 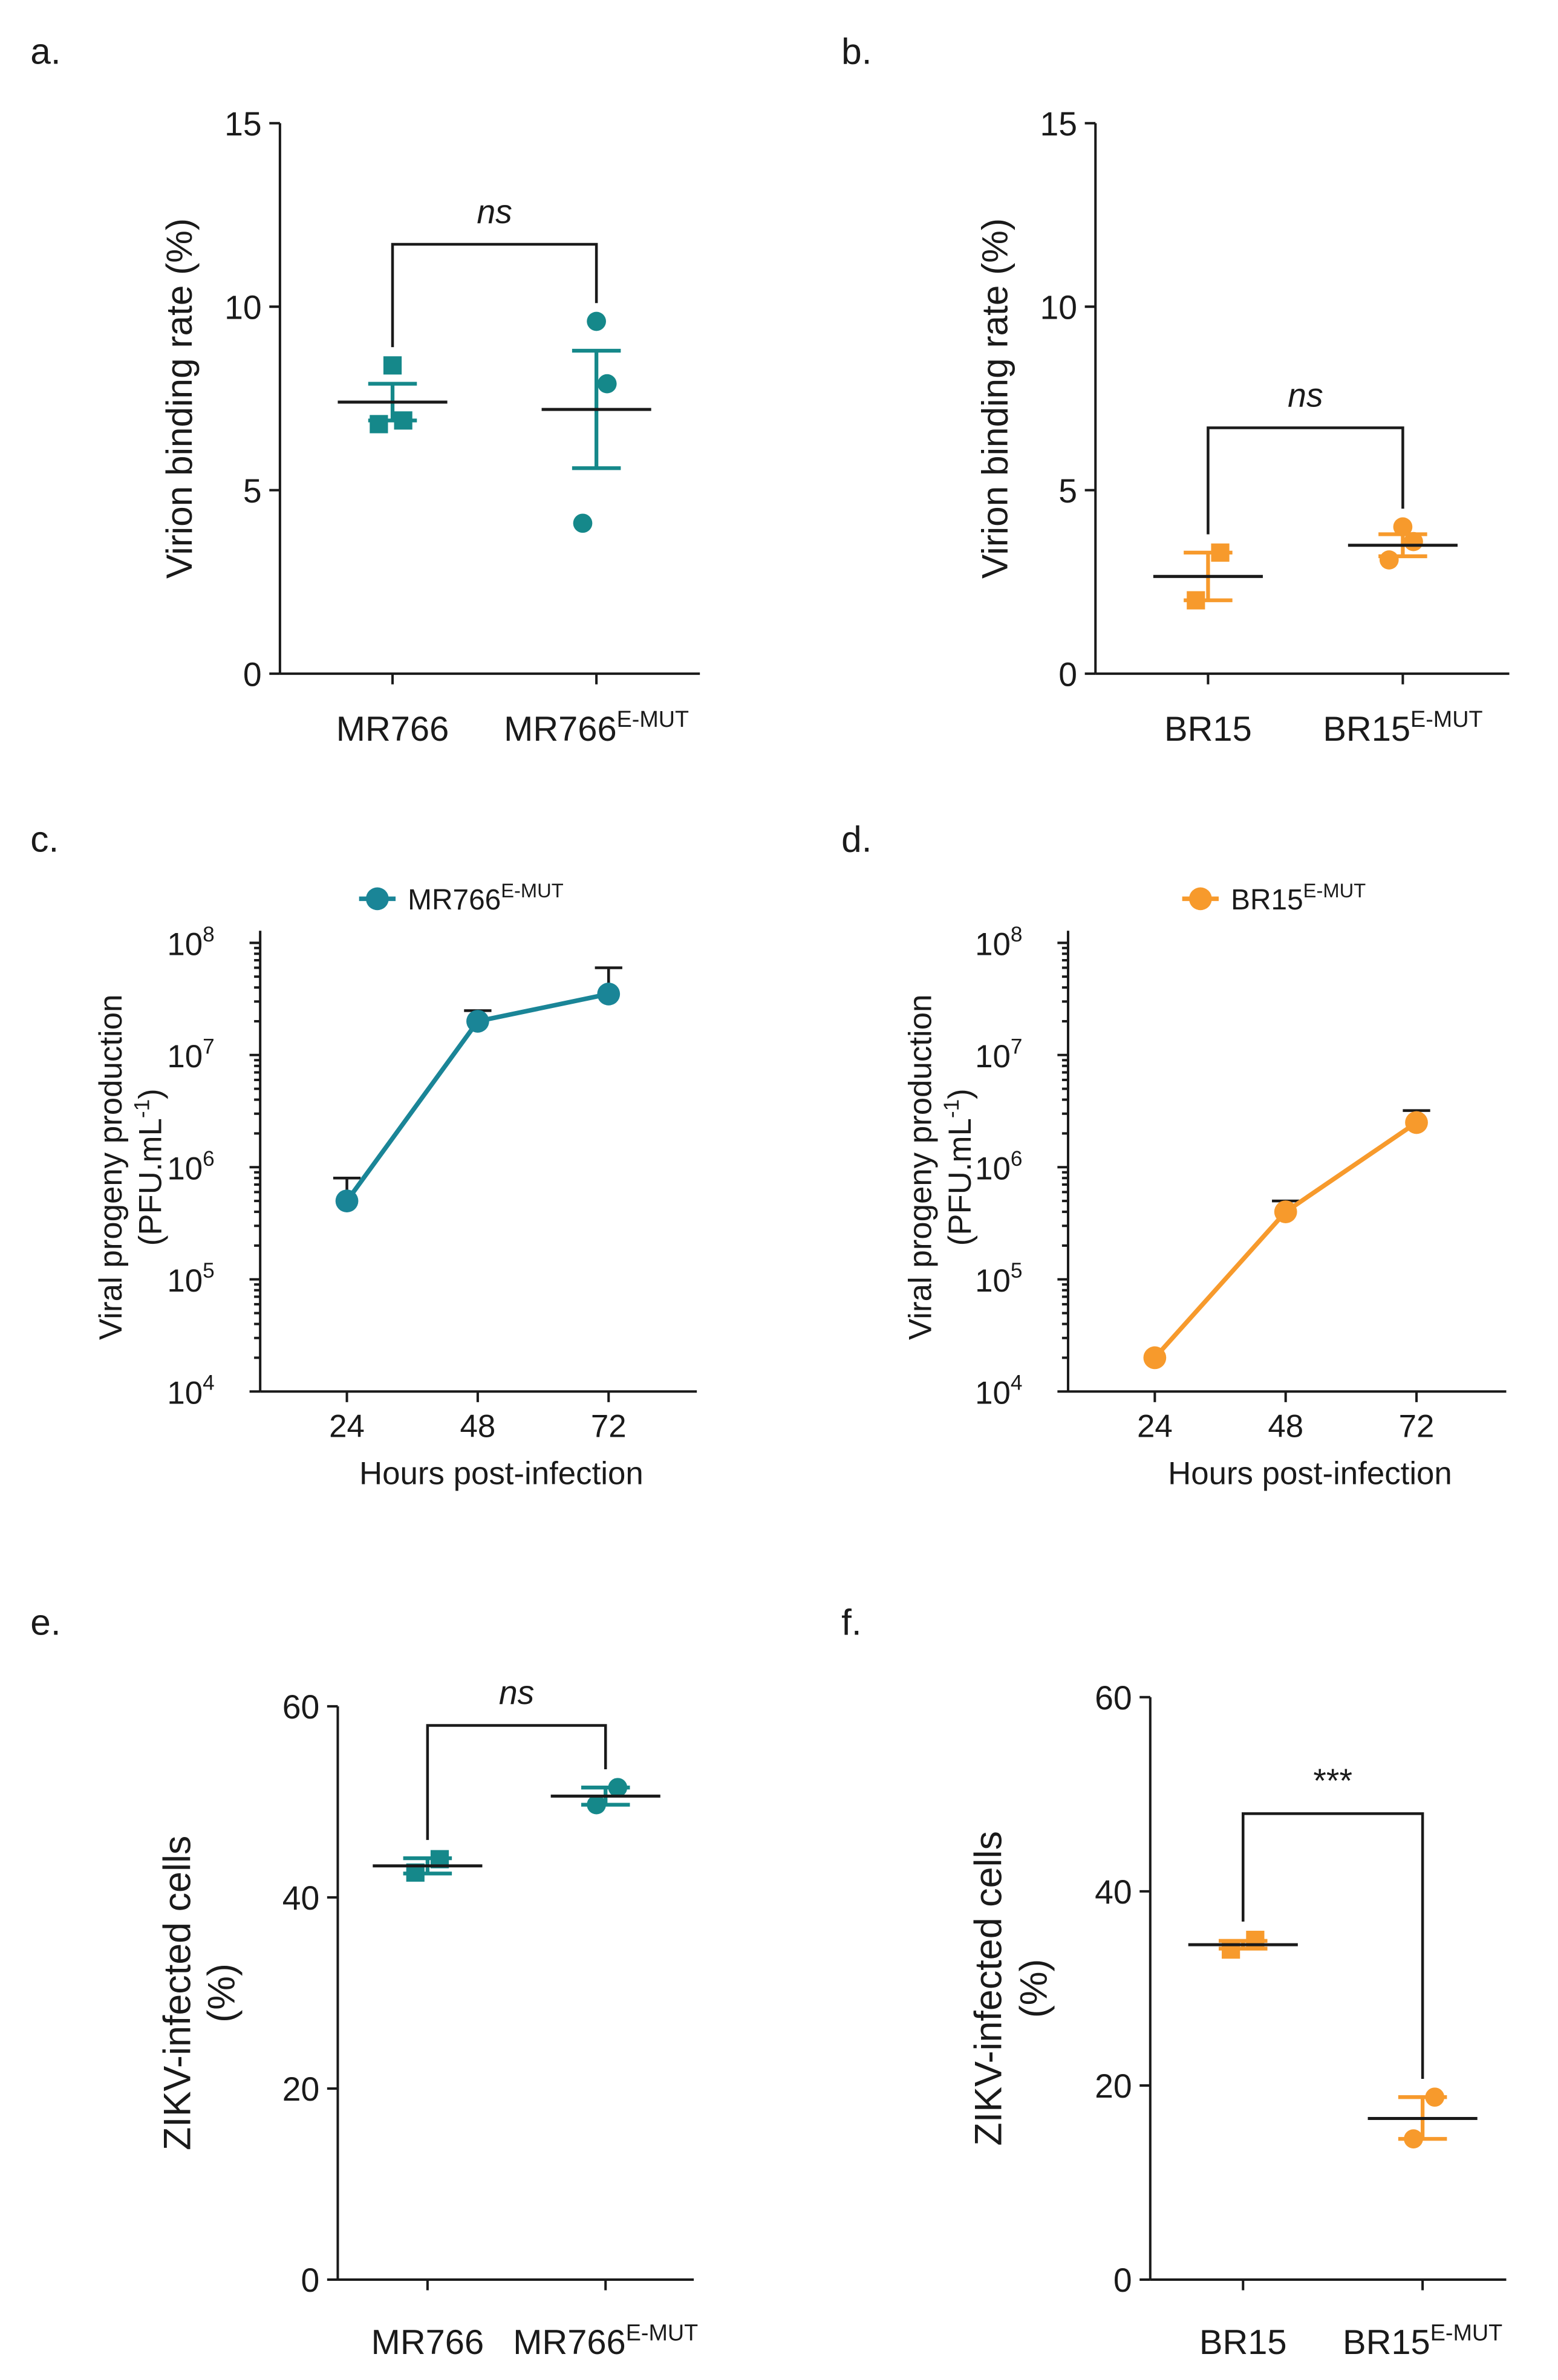 What do you see at coordinates (532, 890) in the screenshot?
I see `legend-sup: E-MUT` at bounding box center [532, 890].